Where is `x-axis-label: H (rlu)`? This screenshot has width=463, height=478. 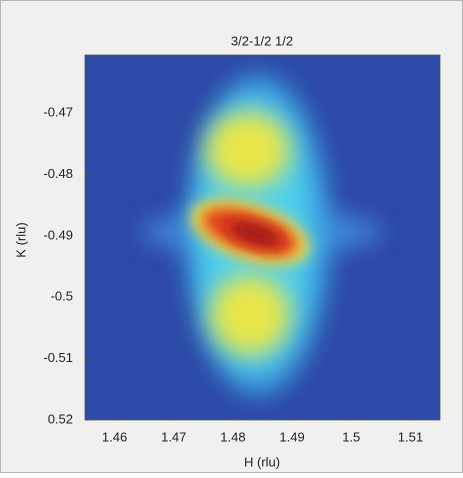 x-axis-label: H (rlu) is located at coordinates (262, 461).